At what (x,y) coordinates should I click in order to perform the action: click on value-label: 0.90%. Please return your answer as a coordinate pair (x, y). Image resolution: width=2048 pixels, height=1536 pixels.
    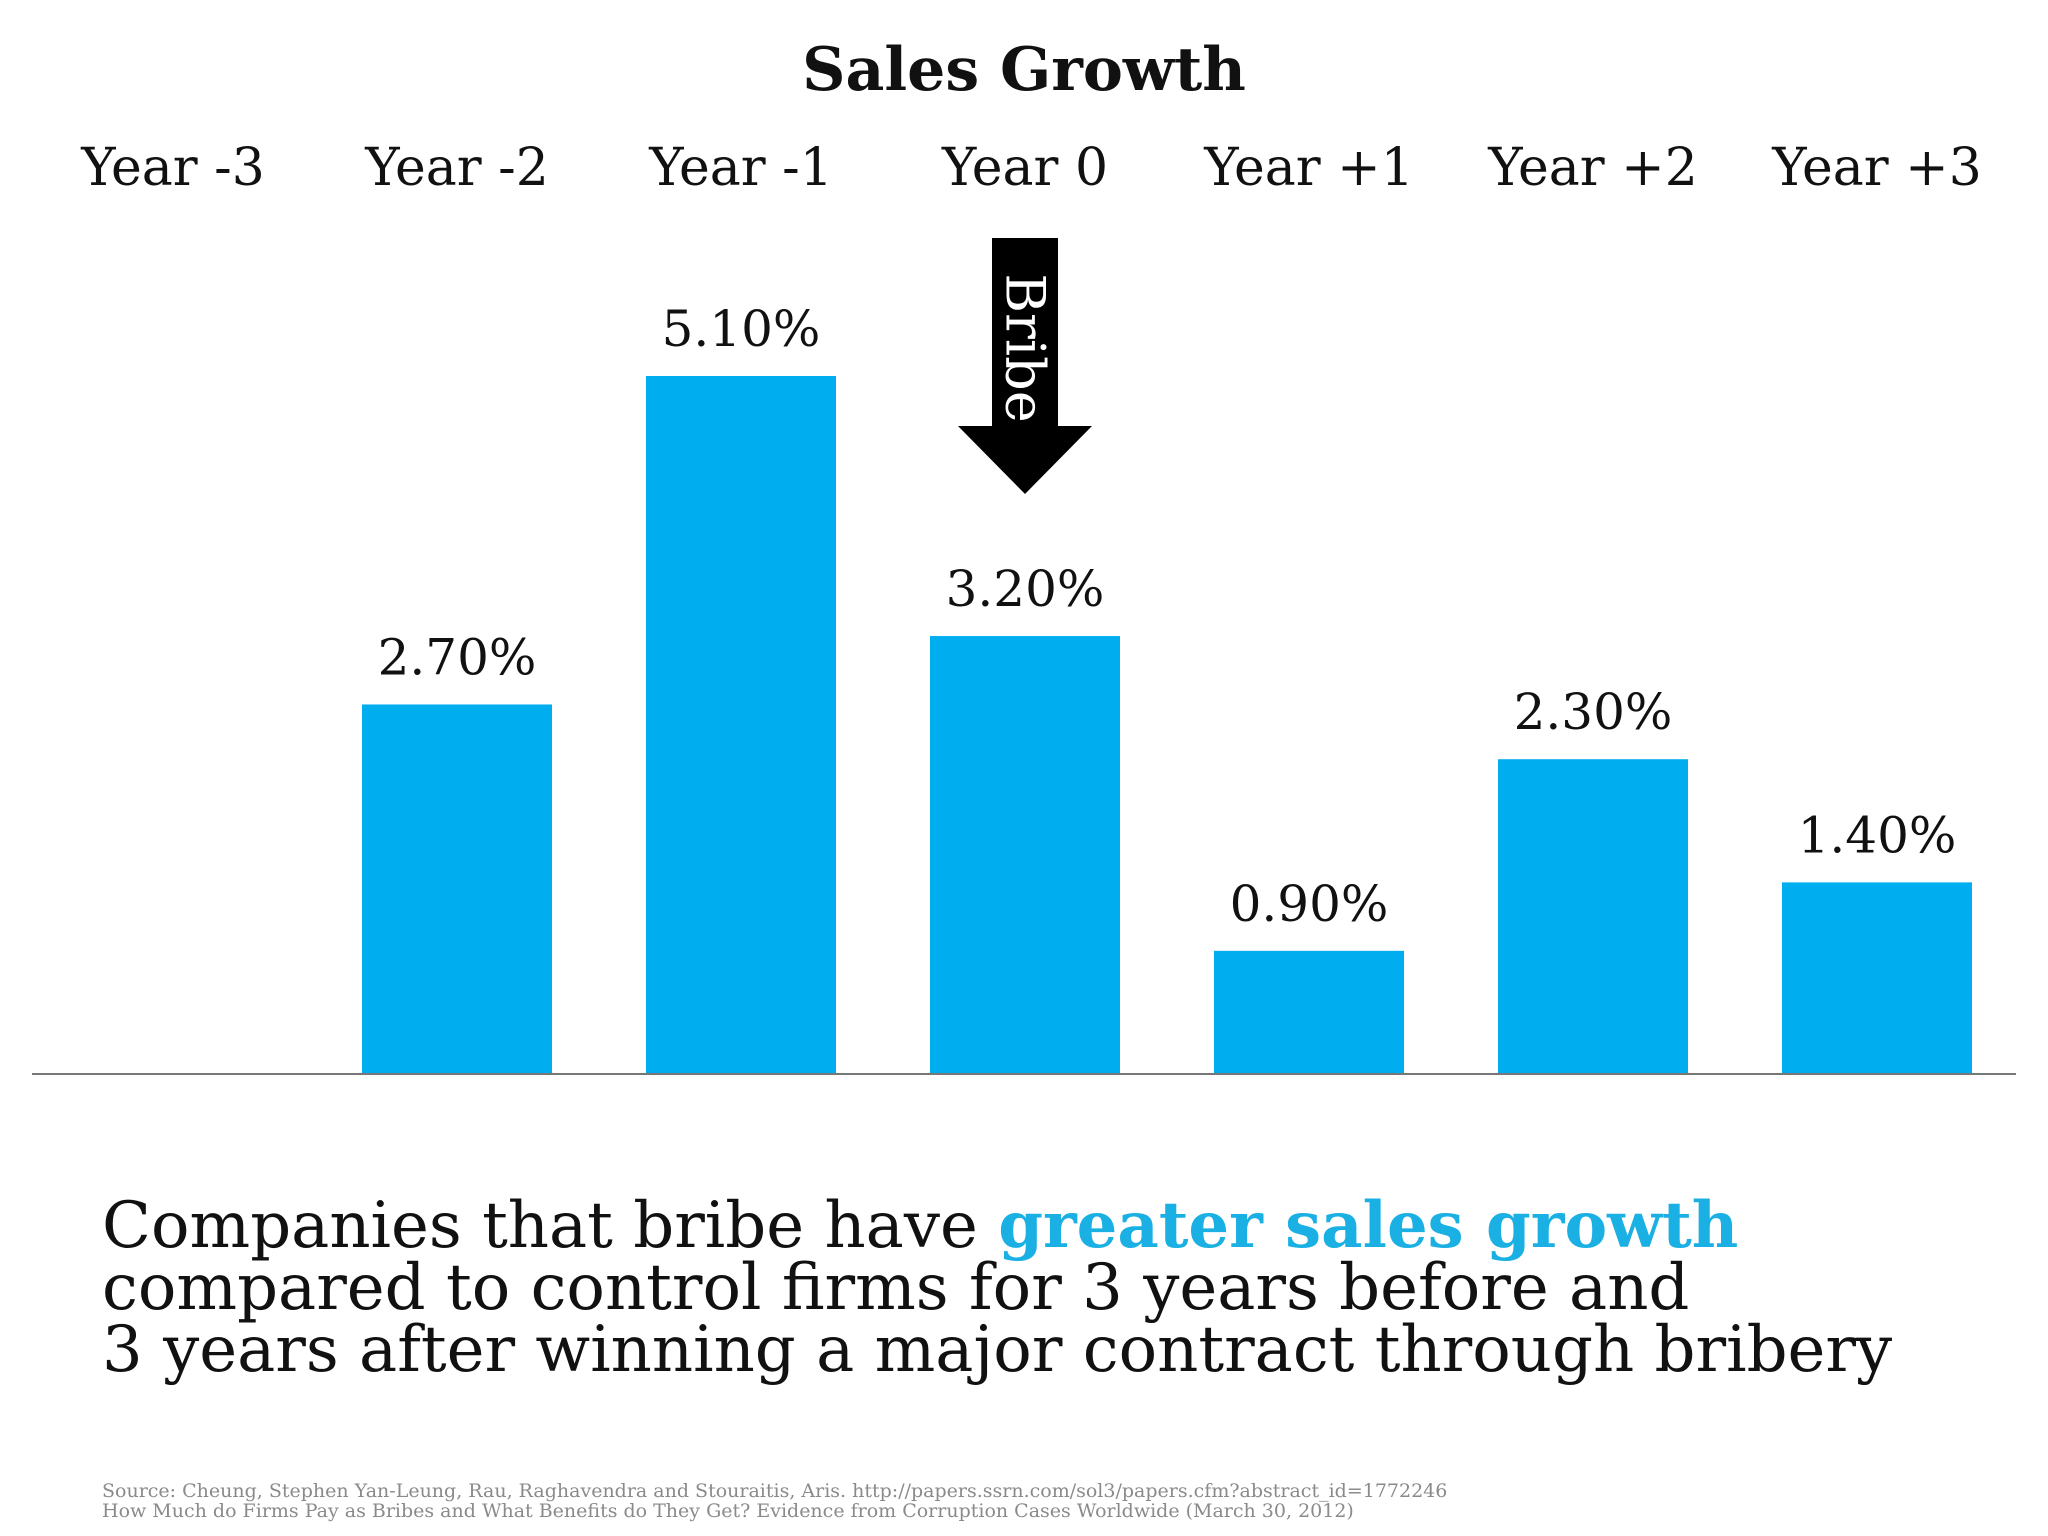
    Looking at the image, I should click on (1309, 904).